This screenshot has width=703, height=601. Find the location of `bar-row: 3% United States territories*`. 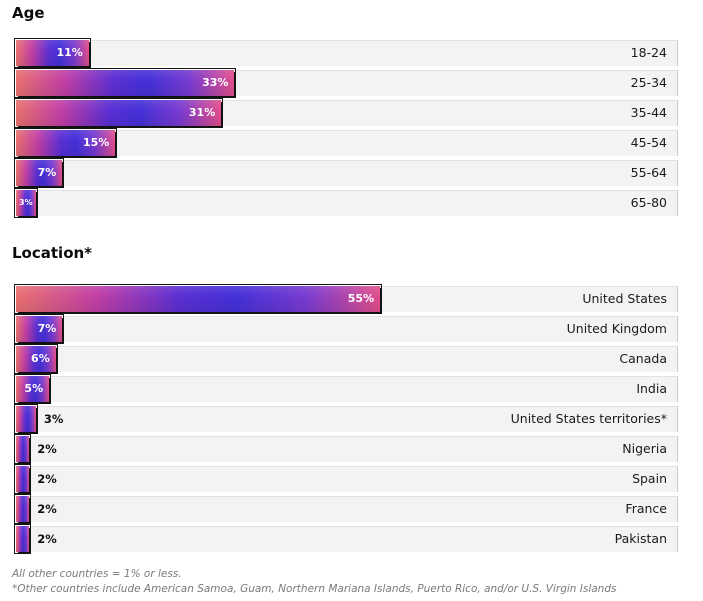

bar-row: 3% United States territories* is located at coordinates (346, 419).